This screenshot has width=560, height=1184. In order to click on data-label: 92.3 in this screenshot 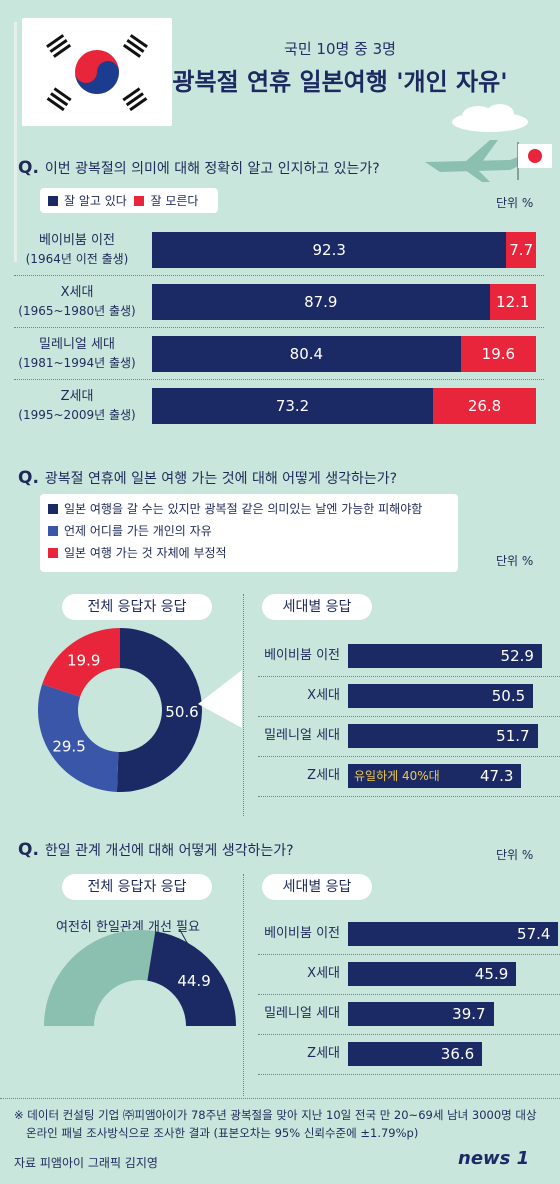, I will do `click(329, 250)`.